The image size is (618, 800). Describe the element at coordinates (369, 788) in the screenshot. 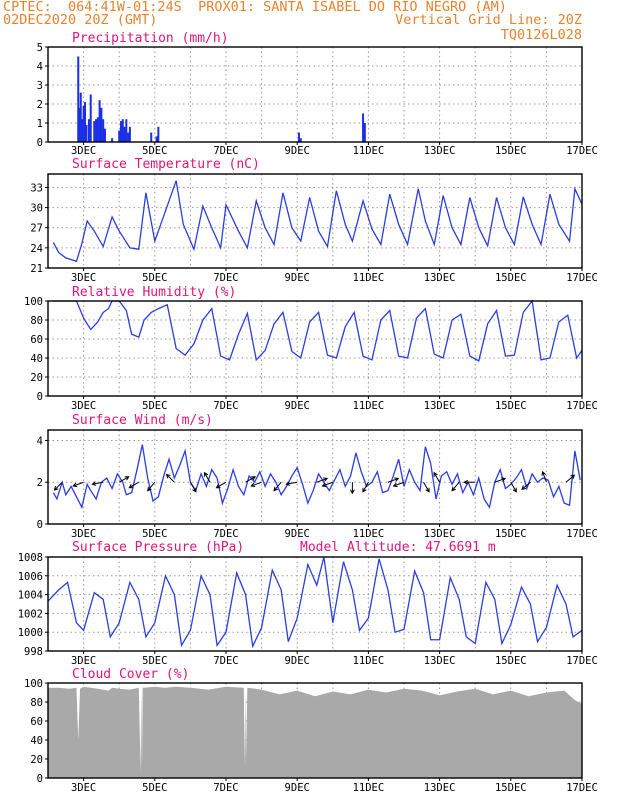

I see `x-tick-label: 11DEC` at that location.